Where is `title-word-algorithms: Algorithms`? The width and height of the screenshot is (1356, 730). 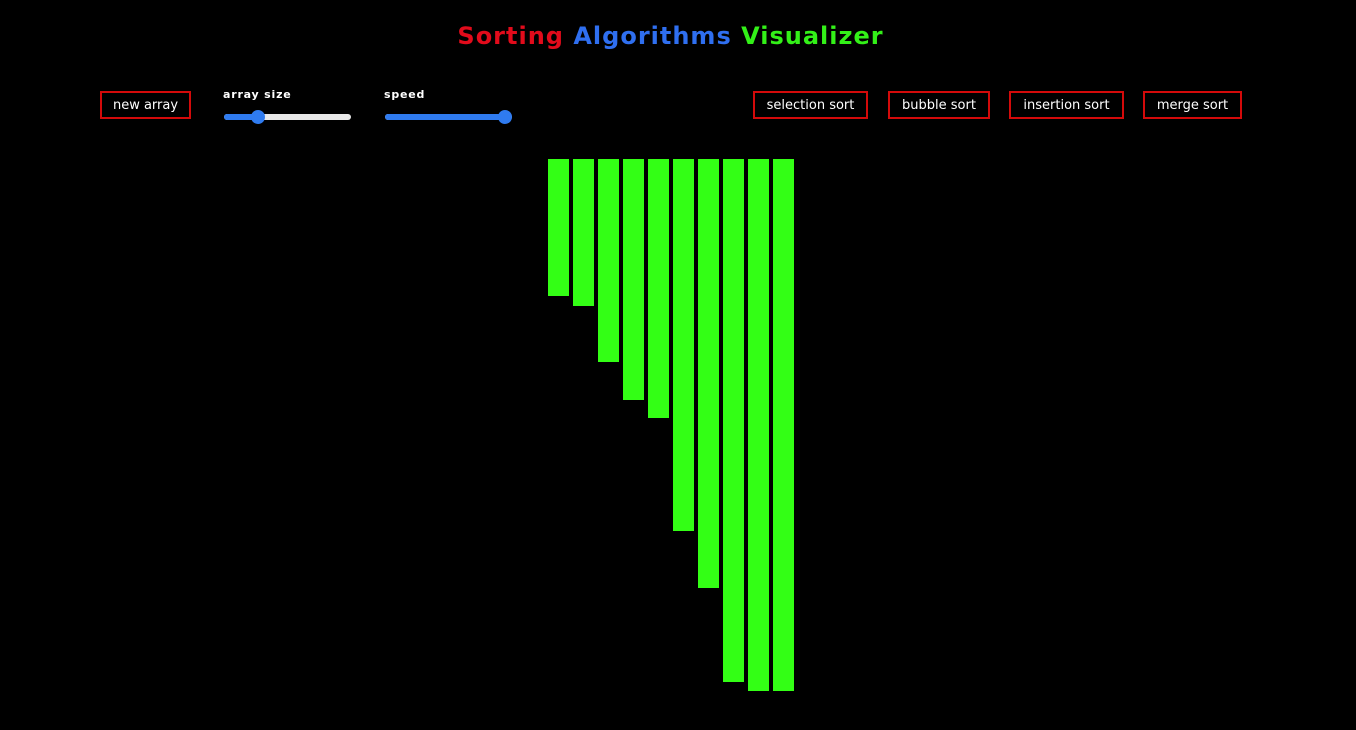
title-word-algorithms: Algorithms is located at coordinates (652, 36).